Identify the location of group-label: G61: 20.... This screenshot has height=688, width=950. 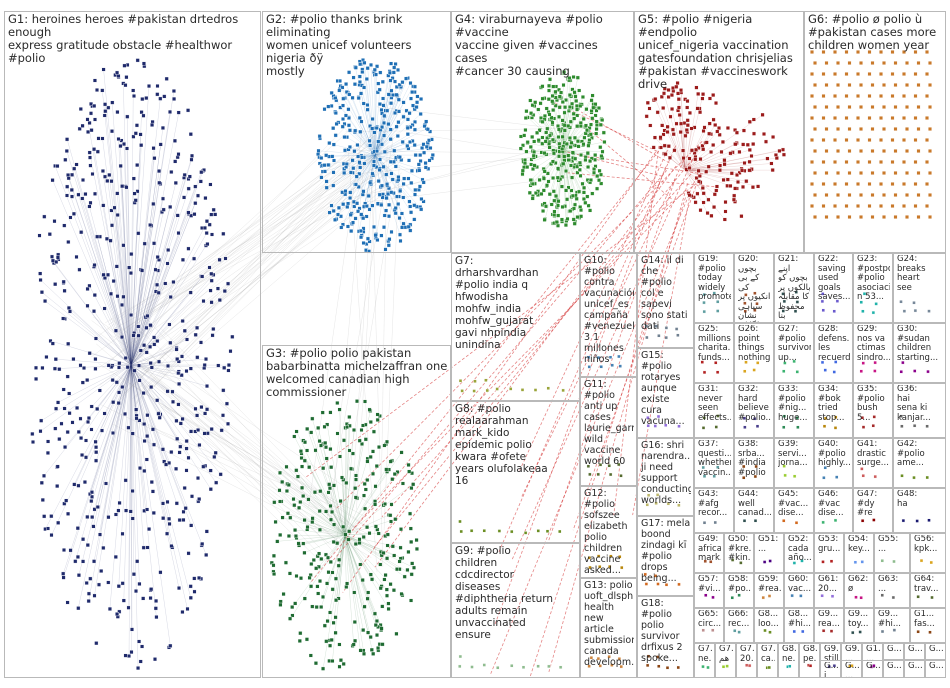
(828, 584).